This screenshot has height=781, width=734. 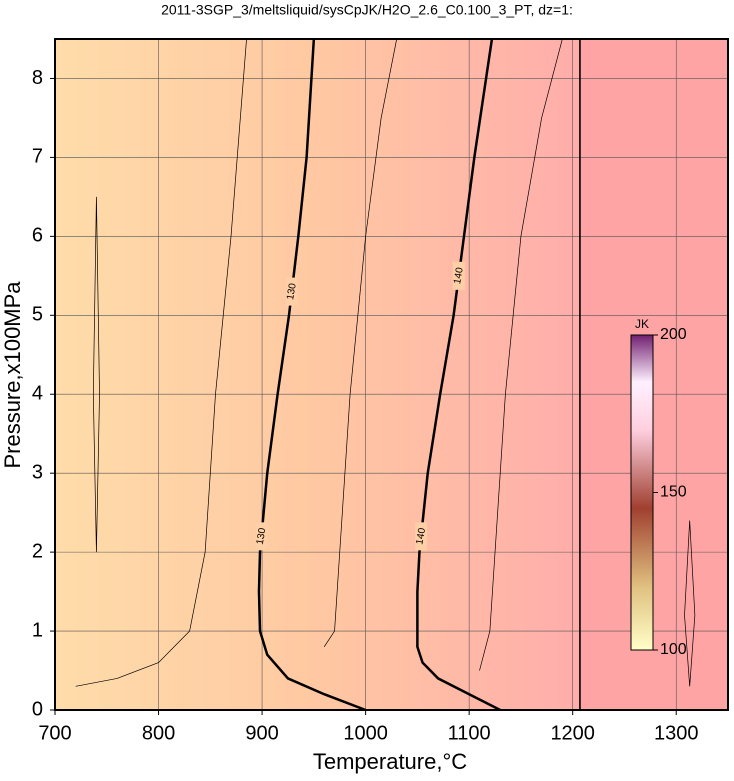 What do you see at coordinates (37, 551) in the screenshot?
I see `y-tick-label: 2` at bounding box center [37, 551].